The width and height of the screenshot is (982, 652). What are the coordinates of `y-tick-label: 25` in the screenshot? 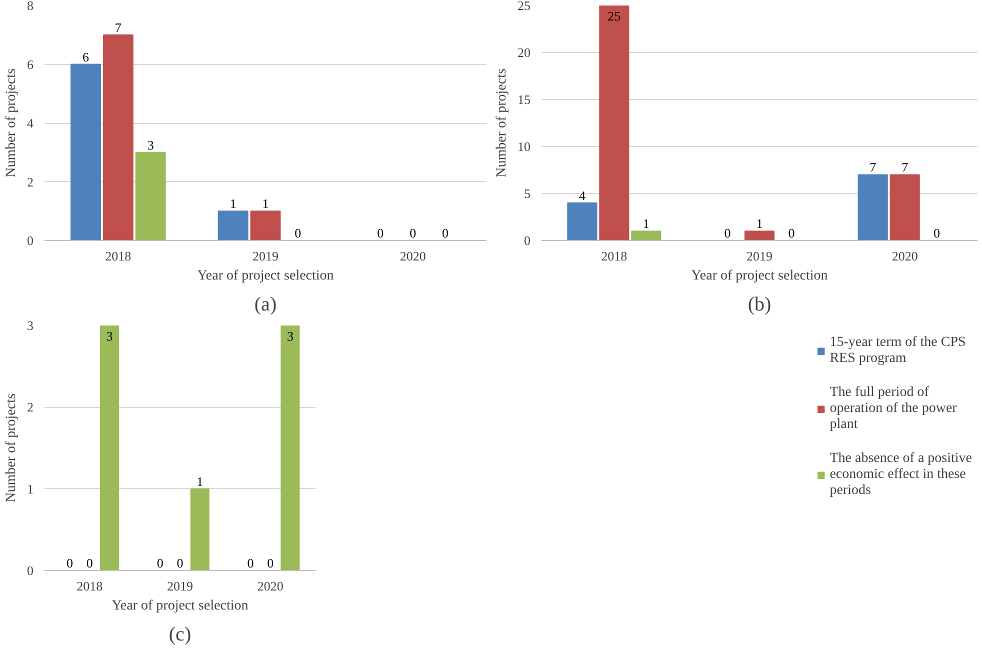 It's located at (524, 6).